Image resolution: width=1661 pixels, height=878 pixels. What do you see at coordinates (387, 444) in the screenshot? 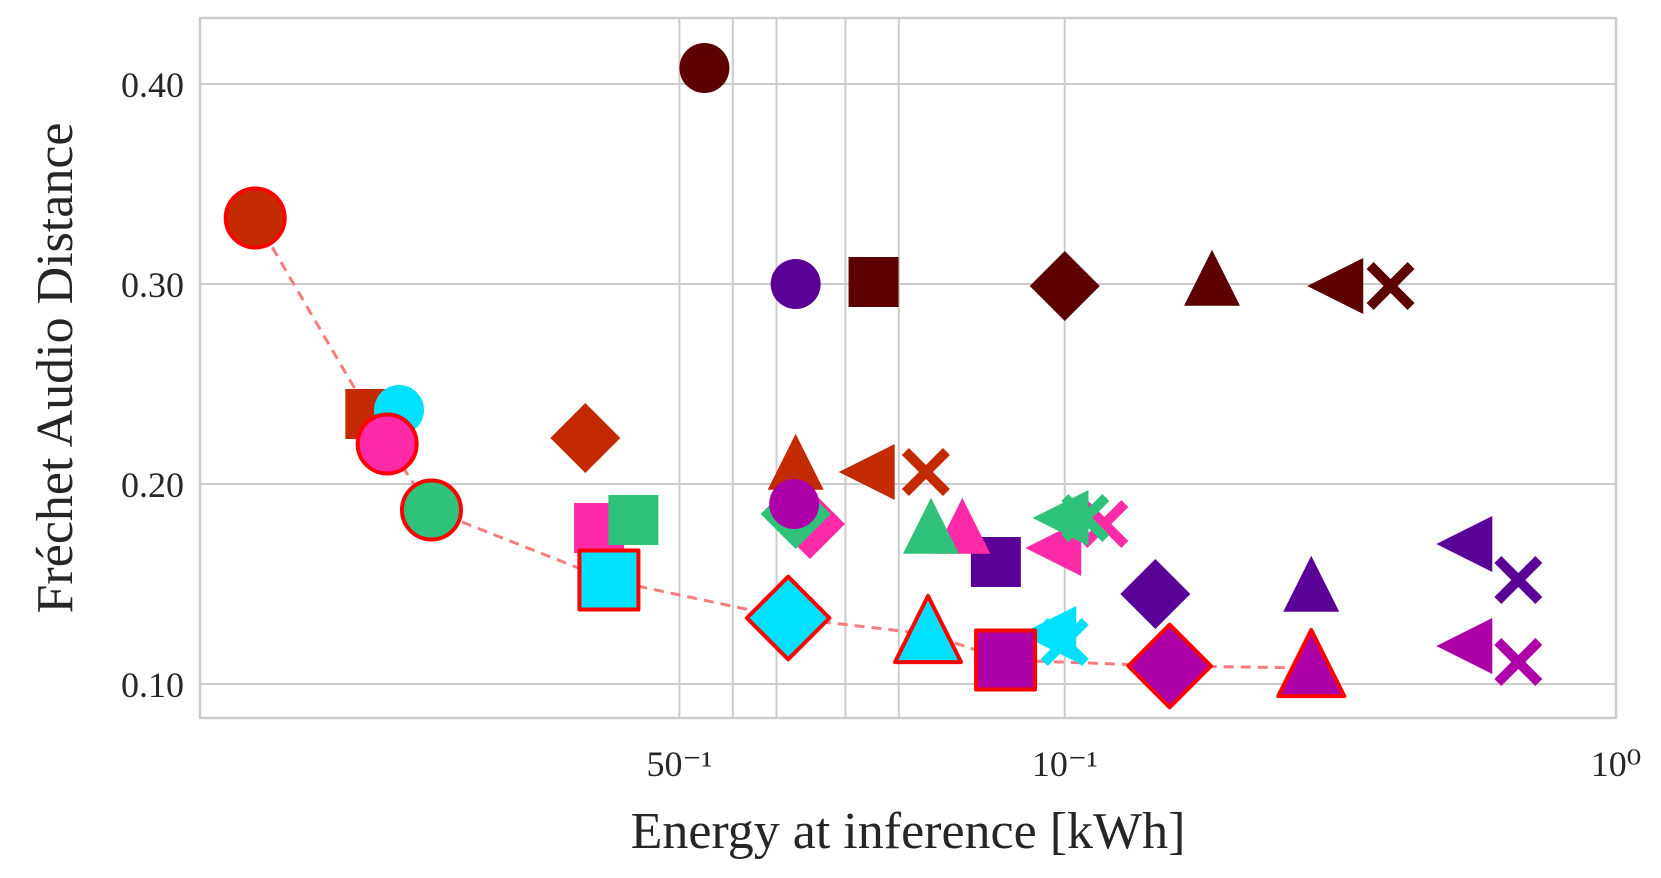
I see `pareto-point-pink-circle` at bounding box center [387, 444].